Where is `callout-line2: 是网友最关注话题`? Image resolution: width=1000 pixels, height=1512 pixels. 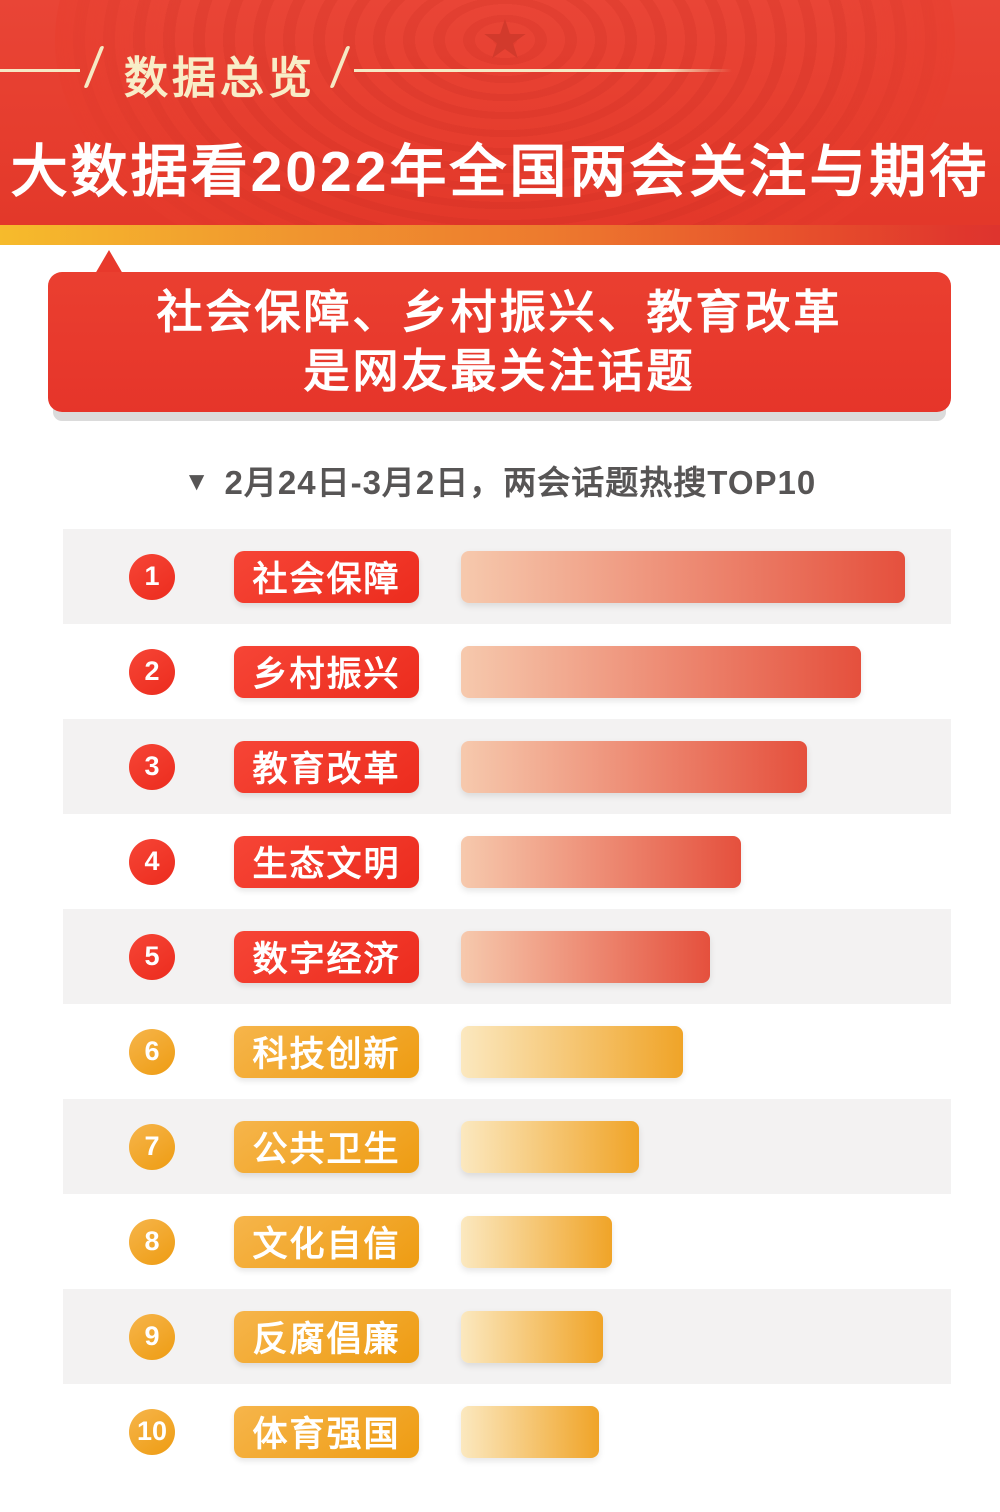
callout-line2: 是网友最关注话题 is located at coordinates (499, 371).